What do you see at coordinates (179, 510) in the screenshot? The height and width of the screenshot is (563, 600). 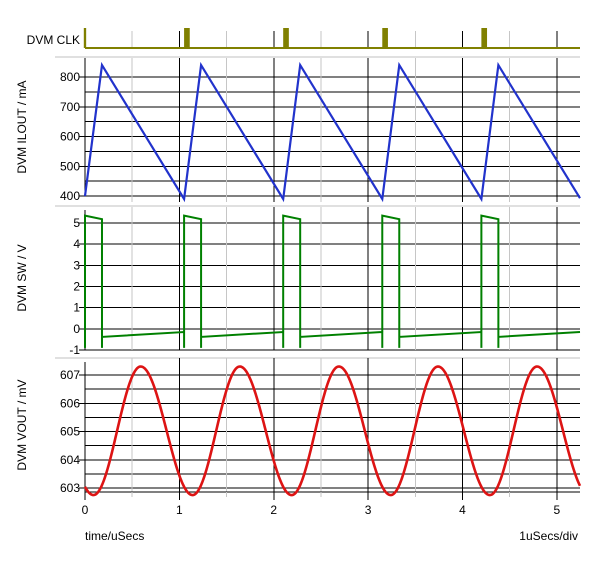 I see `x-tick-label: 1` at bounding box center [179, 510].